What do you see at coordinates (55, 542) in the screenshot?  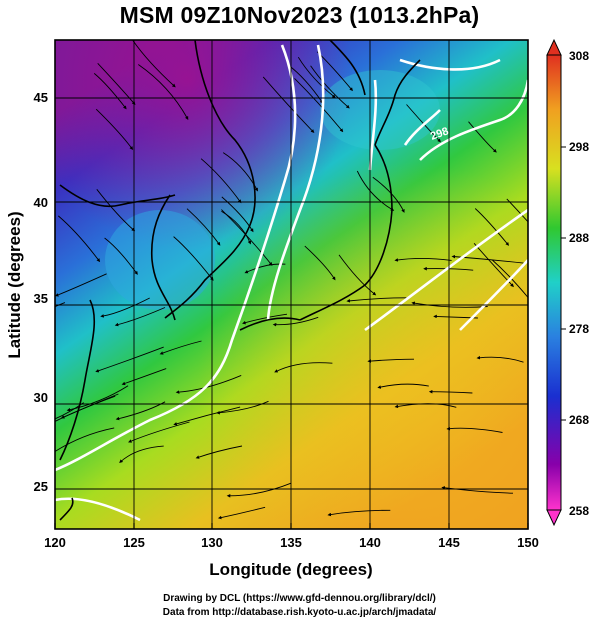 I see `x-tick-label: 120` at bounding box center [55, 542].